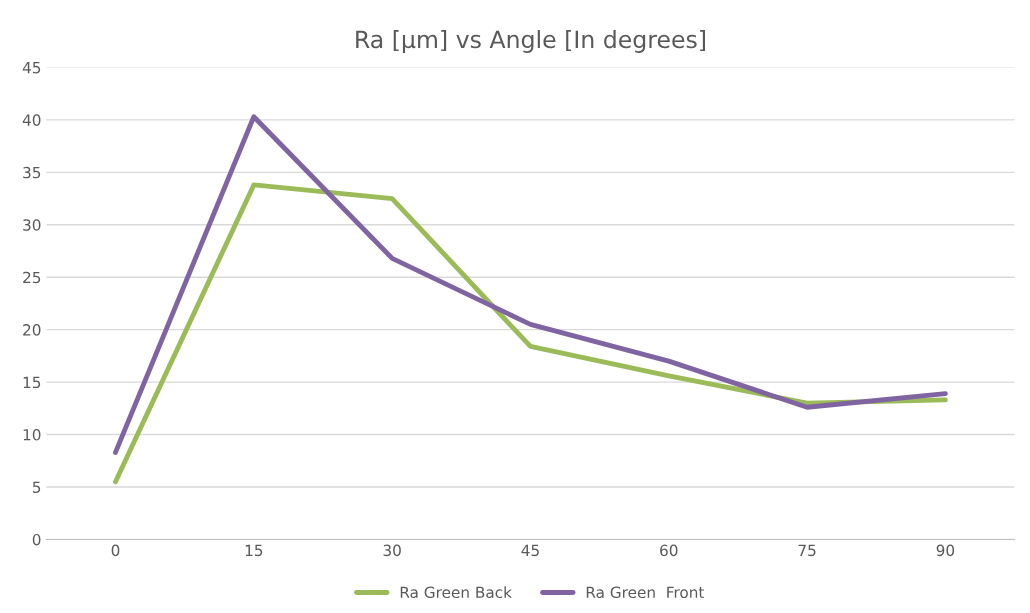  I want to click on x-tick-label: 75, so click(807, 550).